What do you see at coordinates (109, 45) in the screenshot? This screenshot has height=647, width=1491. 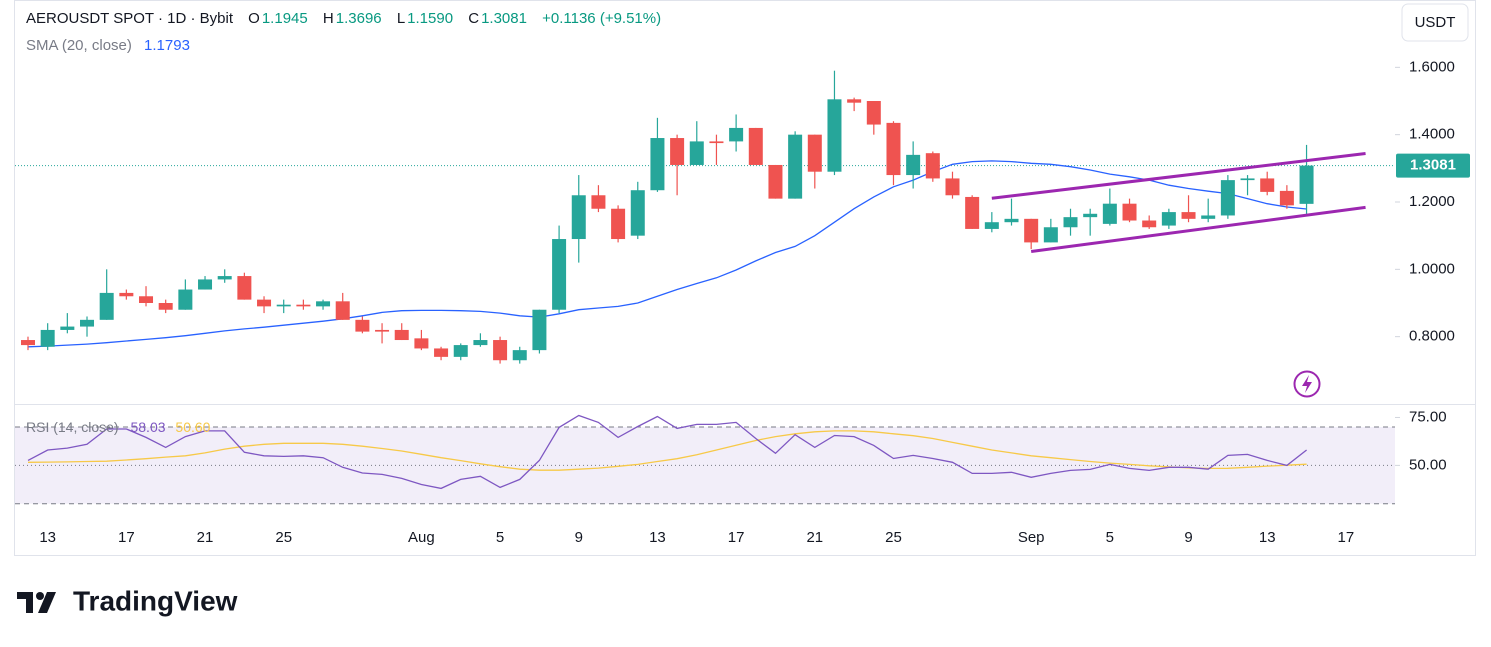 I see `sma-legend: SMA (20, close) 1.1793` at bounding box center [109, 45].